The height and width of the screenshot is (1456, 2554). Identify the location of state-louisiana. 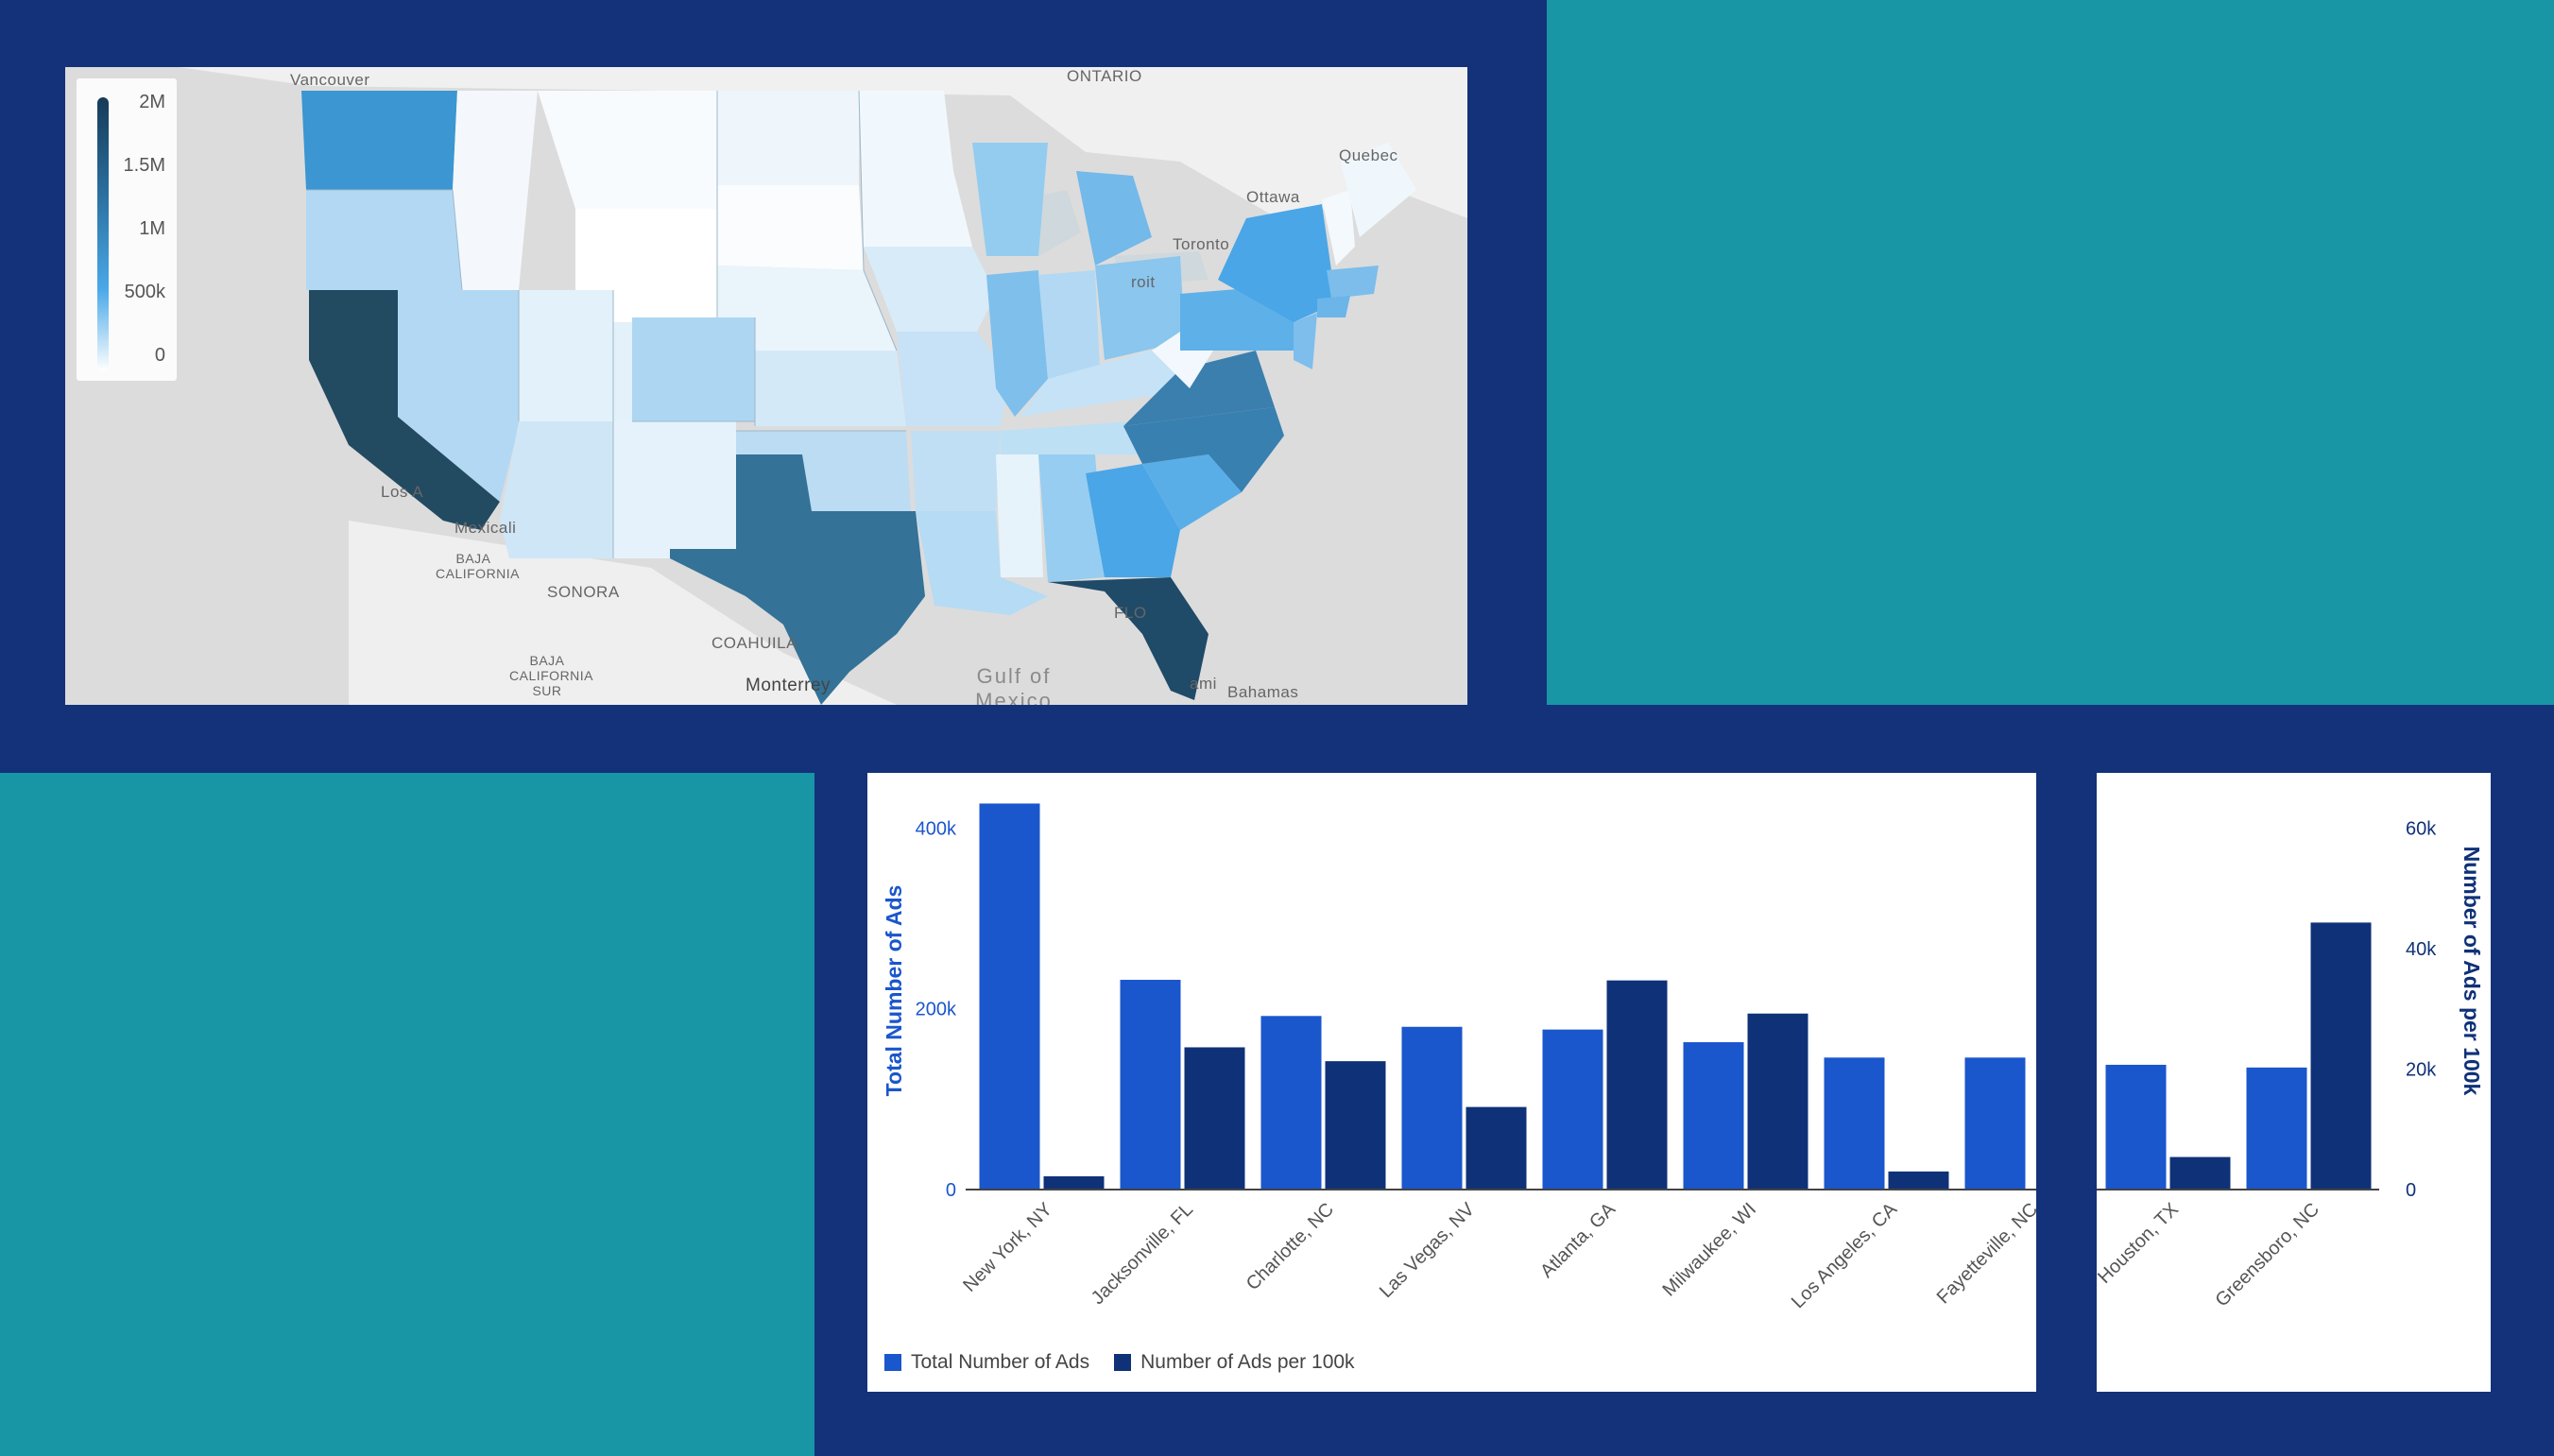
(982, 563).